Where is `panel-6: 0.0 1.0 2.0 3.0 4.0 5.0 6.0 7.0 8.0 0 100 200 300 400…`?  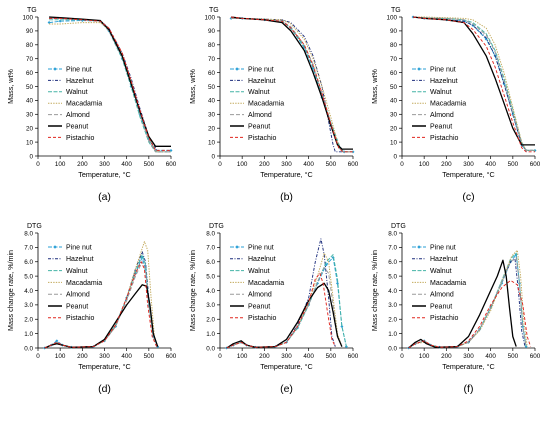 panel-6: 0.0 1.0 2.0 3.0 4.0 5.0 6.0 7.0 8.0 0 100 200 300 400… is located at coordinates (455, 309).